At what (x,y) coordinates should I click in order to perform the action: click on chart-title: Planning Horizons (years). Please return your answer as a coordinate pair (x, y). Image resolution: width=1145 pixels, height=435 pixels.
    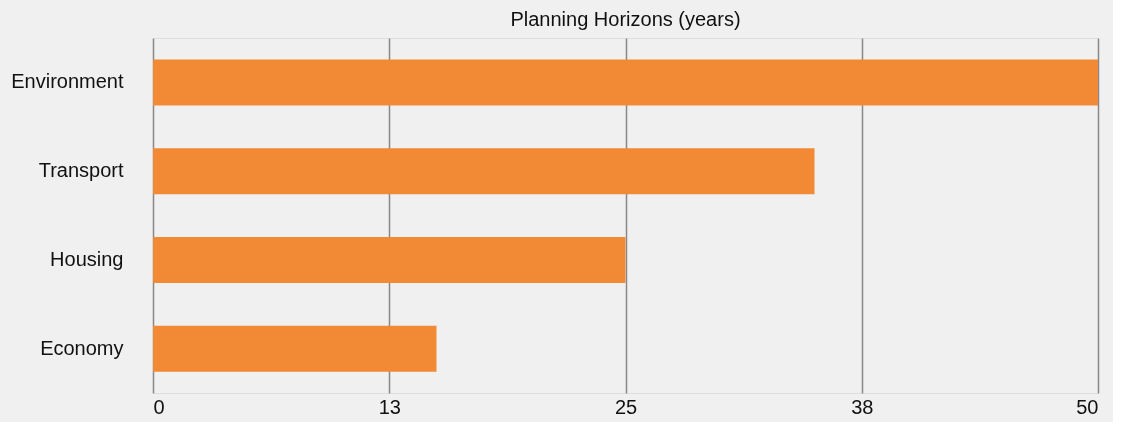
    Looking at the image, I should click on (625, 19).